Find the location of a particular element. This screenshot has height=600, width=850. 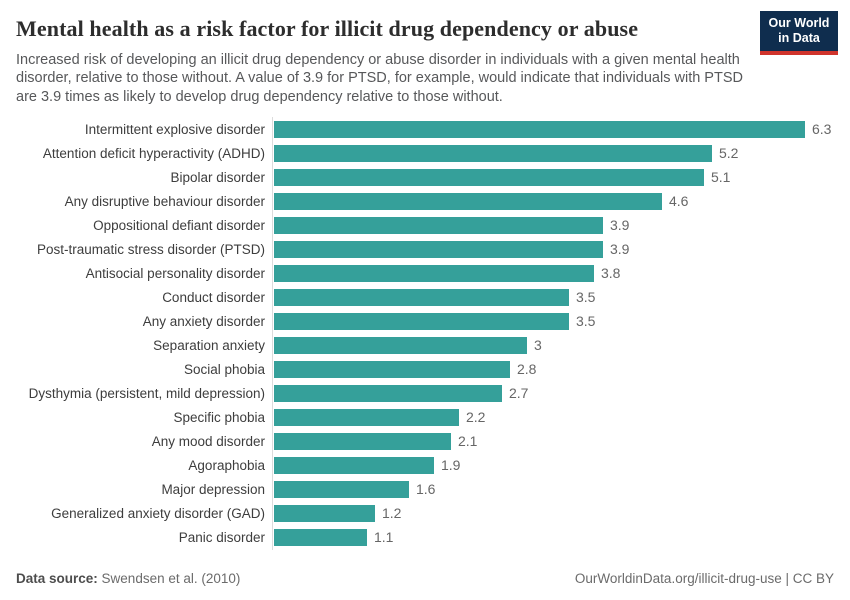

value-label: 2.8 is located at coordinates (527, 369).